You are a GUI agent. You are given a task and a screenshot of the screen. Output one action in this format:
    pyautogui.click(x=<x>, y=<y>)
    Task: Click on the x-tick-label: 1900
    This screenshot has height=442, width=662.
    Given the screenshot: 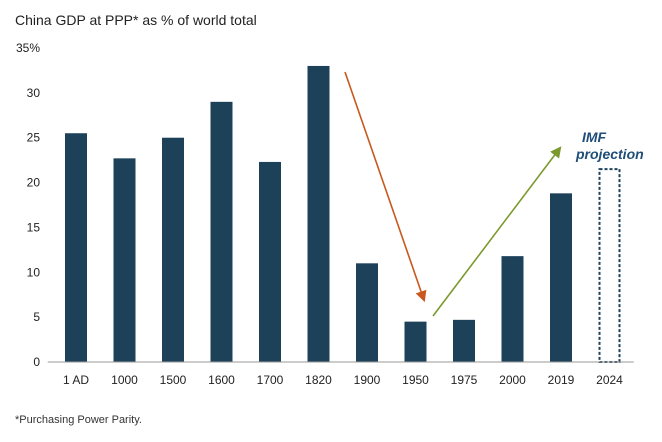 What is the action you would take?
    pyautogui.click(x=367, y=380)
    